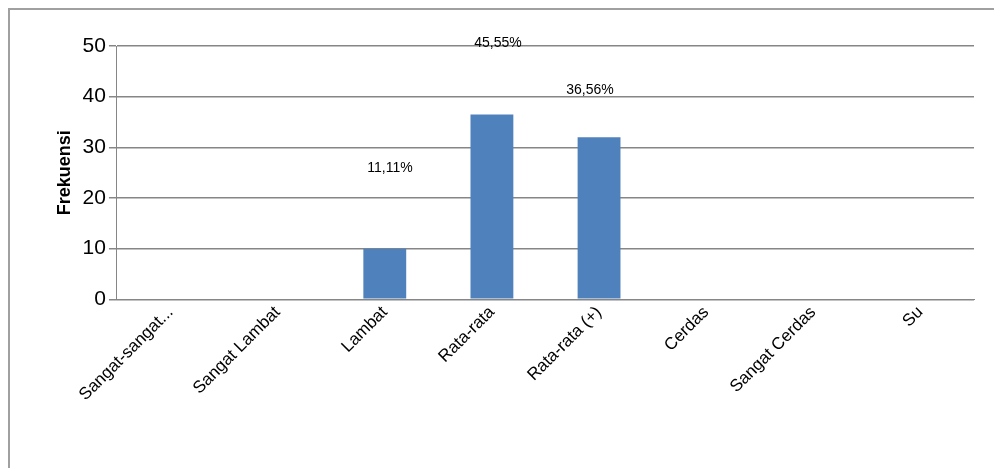  I want to click on y-tick-label: 10, so click(94, 247).